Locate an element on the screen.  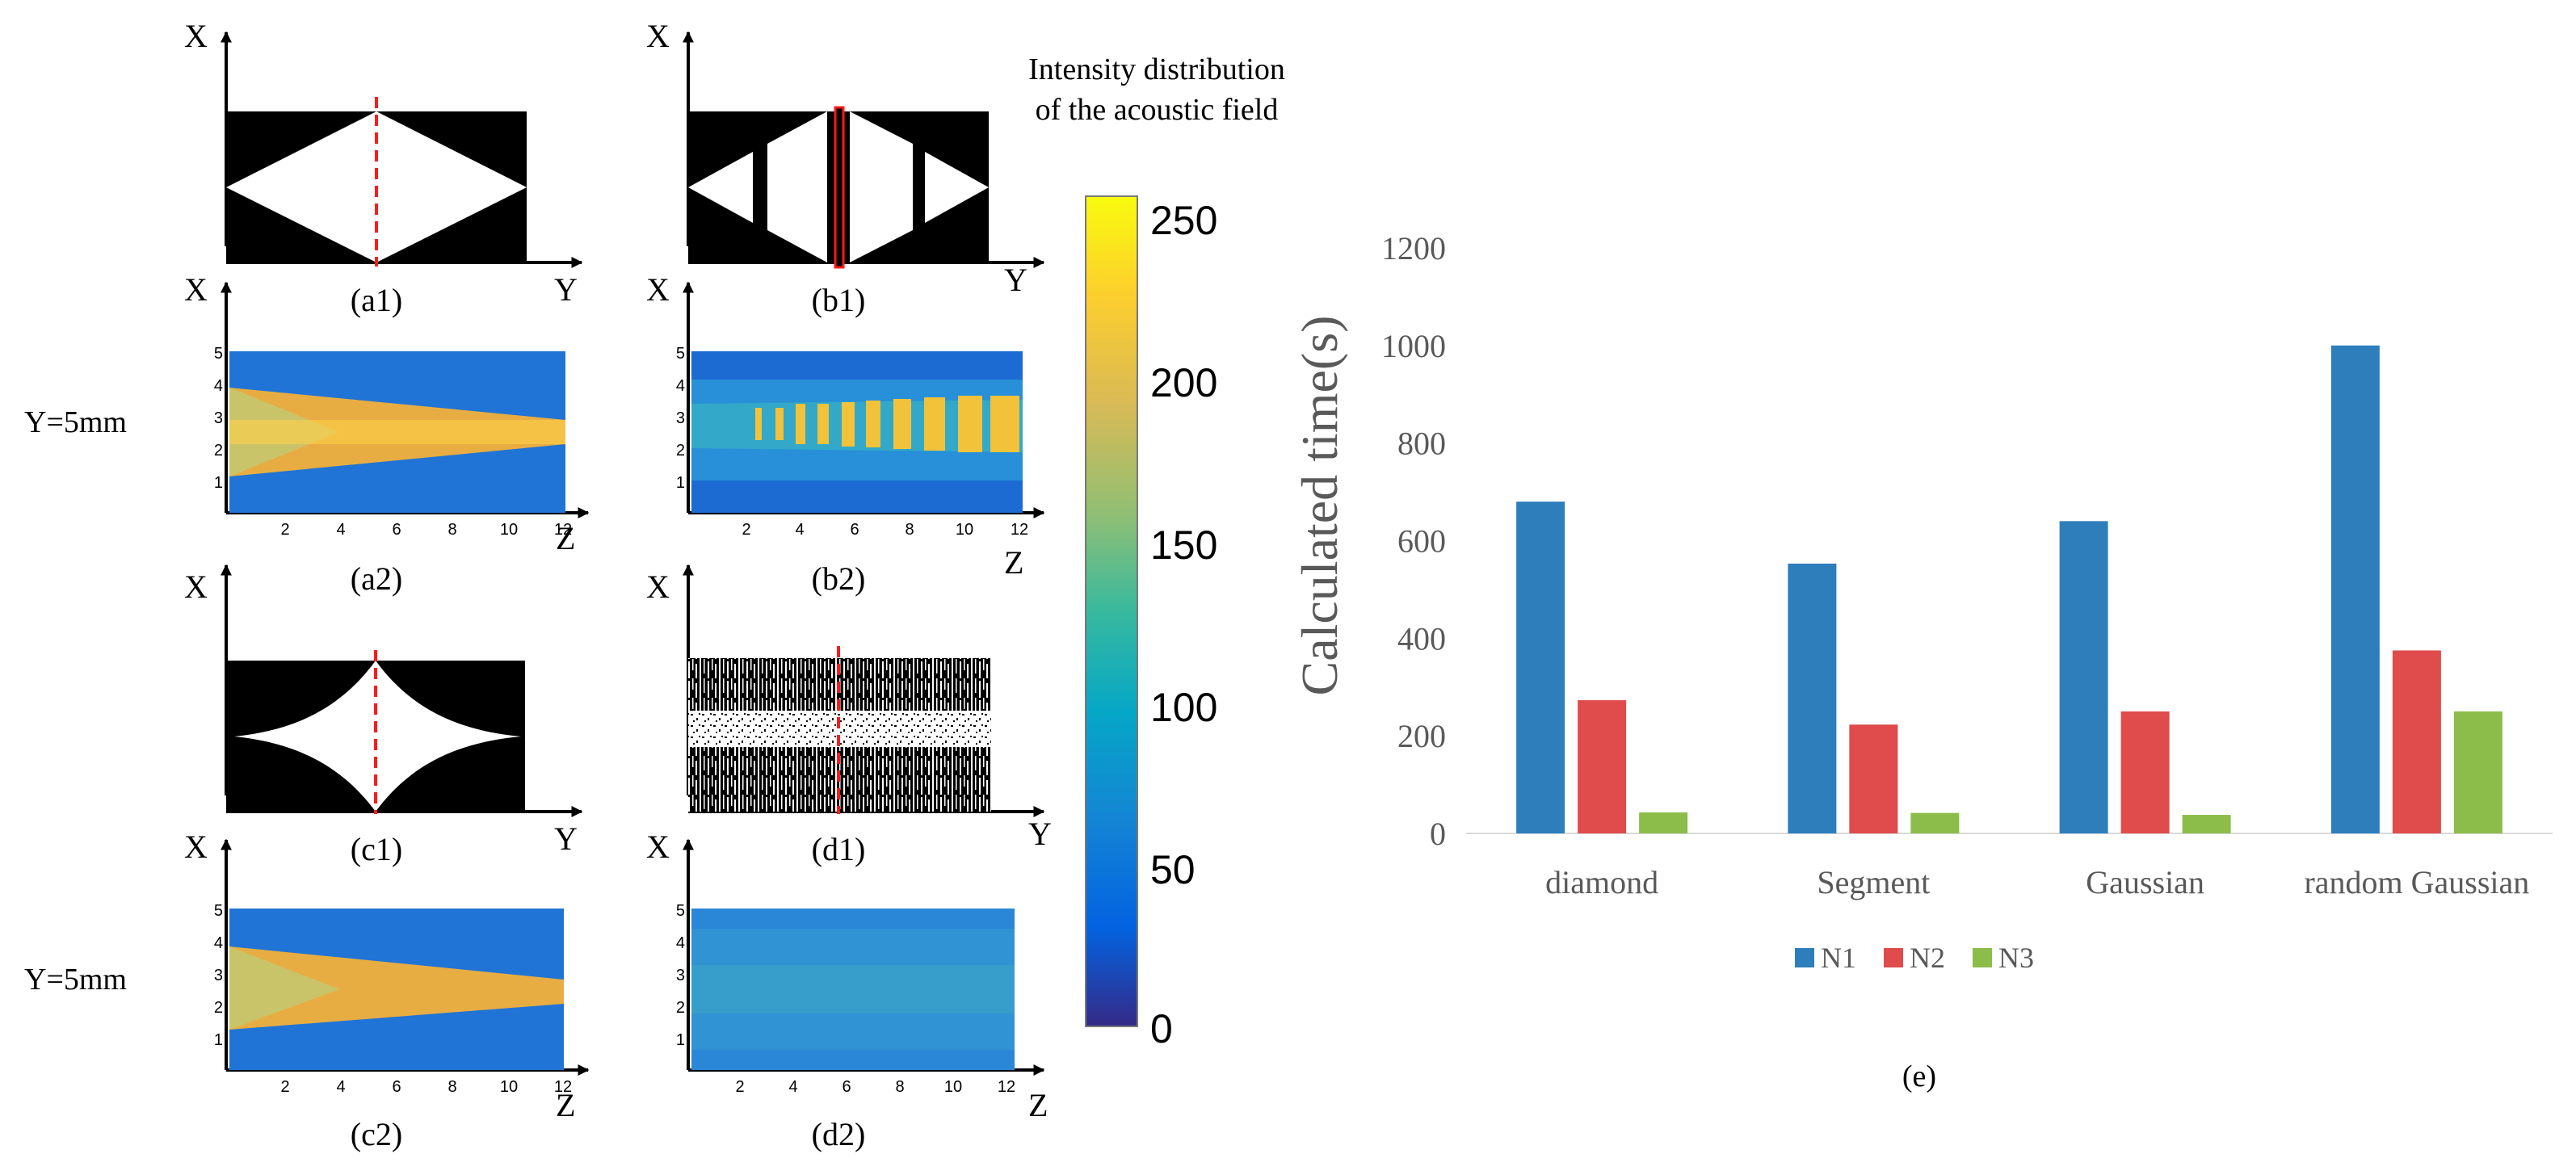
field-a2-xticks: 5 4 3 2 1 is located at coordinates (218, 418).